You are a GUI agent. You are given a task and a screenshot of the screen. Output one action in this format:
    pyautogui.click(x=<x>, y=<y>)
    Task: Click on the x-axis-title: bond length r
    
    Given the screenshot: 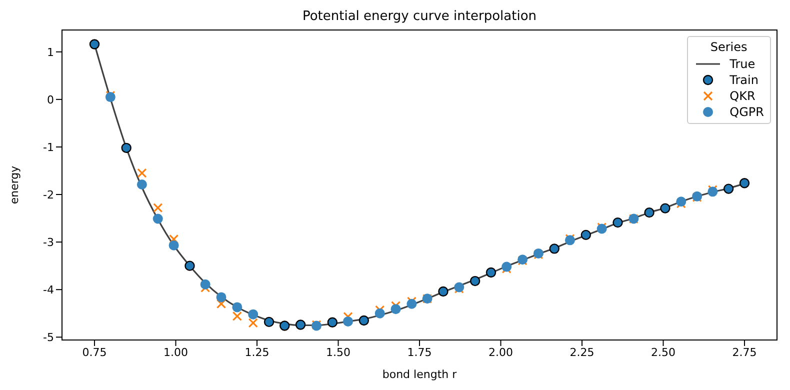 What is the action you would take?
    pyautogui.click(x=420, y=374)
    